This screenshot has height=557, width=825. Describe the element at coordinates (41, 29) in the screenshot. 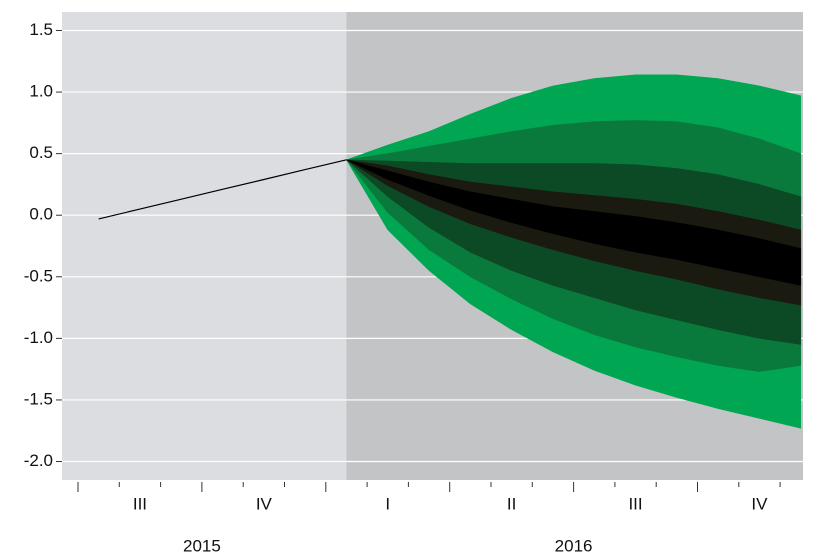

I see `y-tick-label: 1.5` at that location.